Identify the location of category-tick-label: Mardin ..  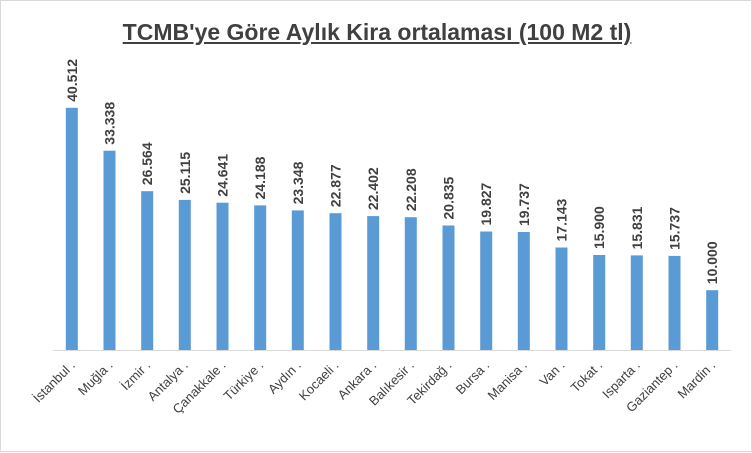
(697, 380).